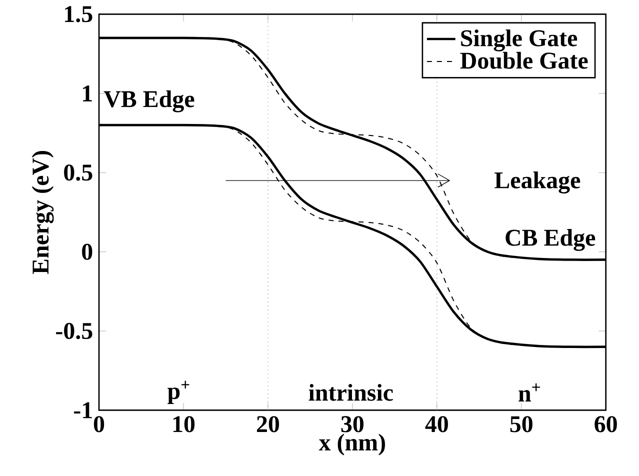 This screenshot has width=639, height=476. I want to click on x-tick-label: 60, so click(605, 424).